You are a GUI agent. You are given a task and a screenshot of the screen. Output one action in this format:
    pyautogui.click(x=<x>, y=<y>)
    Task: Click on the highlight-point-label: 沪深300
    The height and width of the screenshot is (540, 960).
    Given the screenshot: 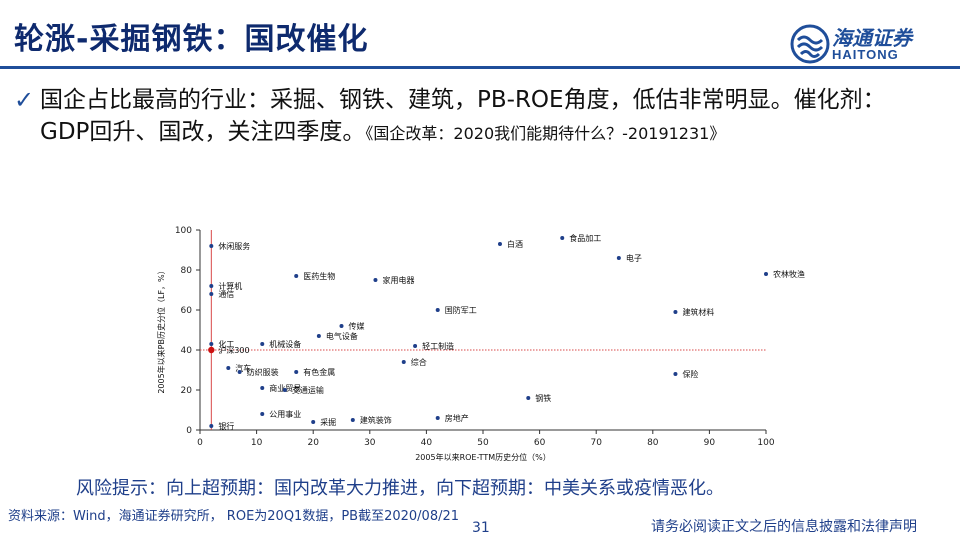 What is the action you would take?
    pyautogui.click(x=233, y=350)
    